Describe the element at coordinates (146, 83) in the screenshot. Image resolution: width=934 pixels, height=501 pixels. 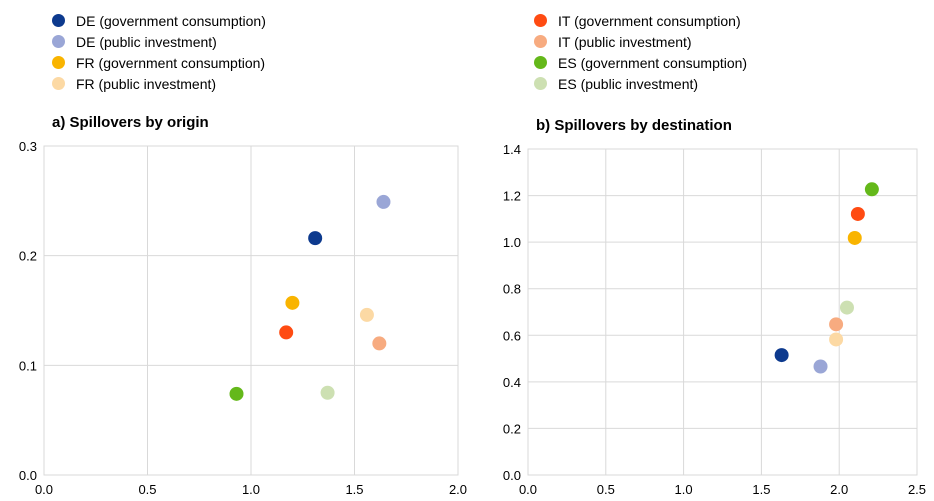
I see `legend-label: FR (public investment)` at that location.